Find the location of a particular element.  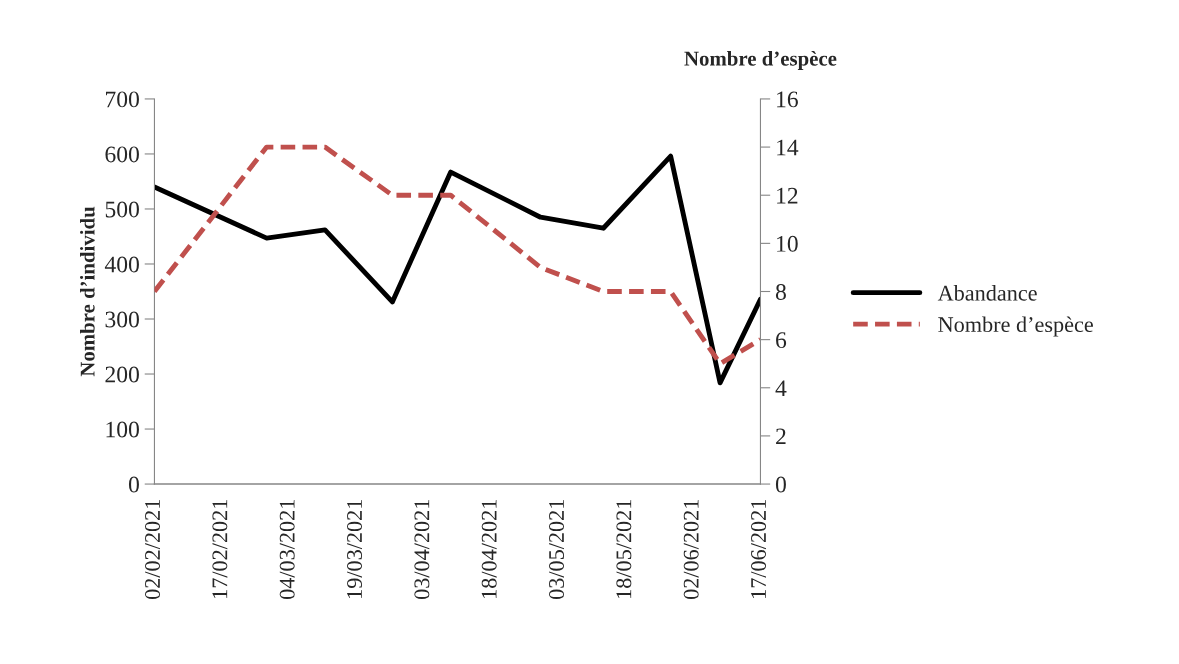

x-tick-label: 19/03/2021 is located at coordinates (355, 548).